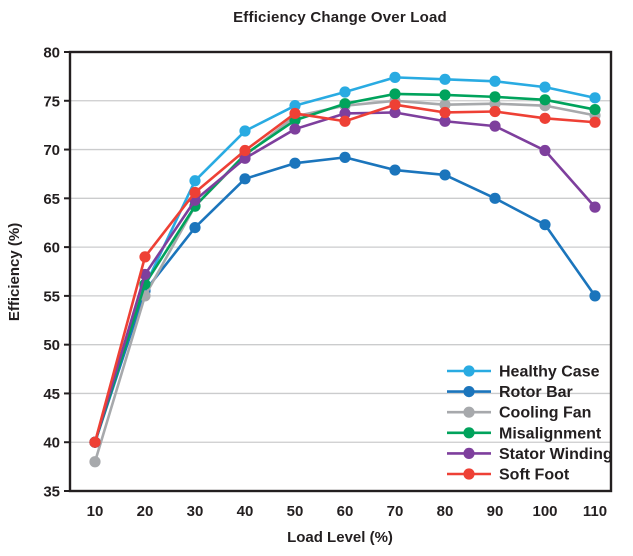 This screenshot has width=633, height=556. I want to click on legend-label-healthy-case: Healthy Case, so click(549, 372).